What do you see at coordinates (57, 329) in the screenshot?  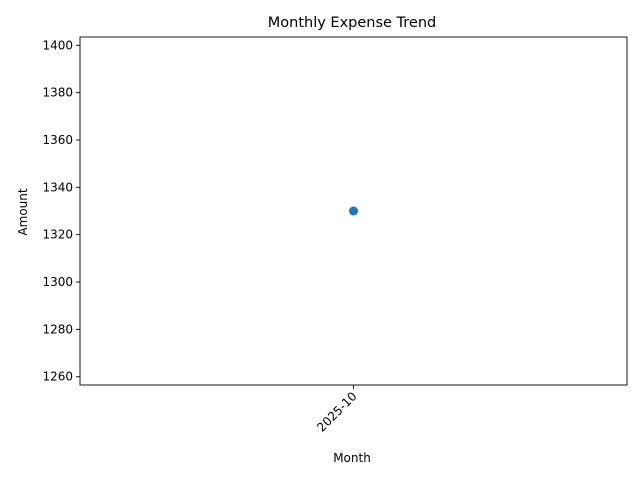 I see `y-tick-label: 1280` at bounding box center [57, 329].